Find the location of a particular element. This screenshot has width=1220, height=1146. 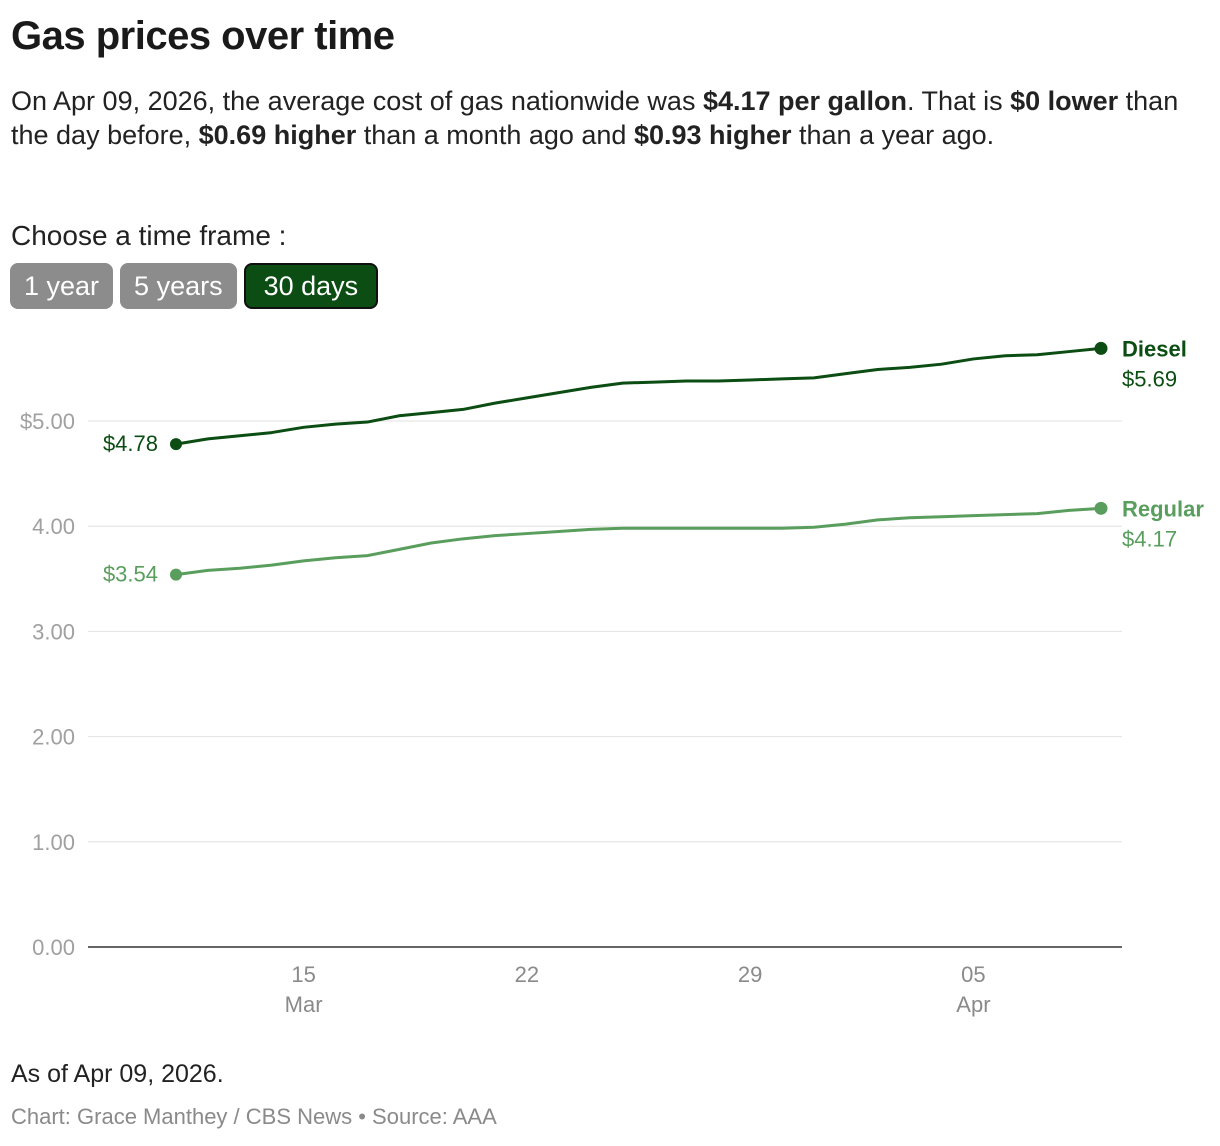

subtitle-current-price: $4.17 per gallon is located at coordinates (805, 101).